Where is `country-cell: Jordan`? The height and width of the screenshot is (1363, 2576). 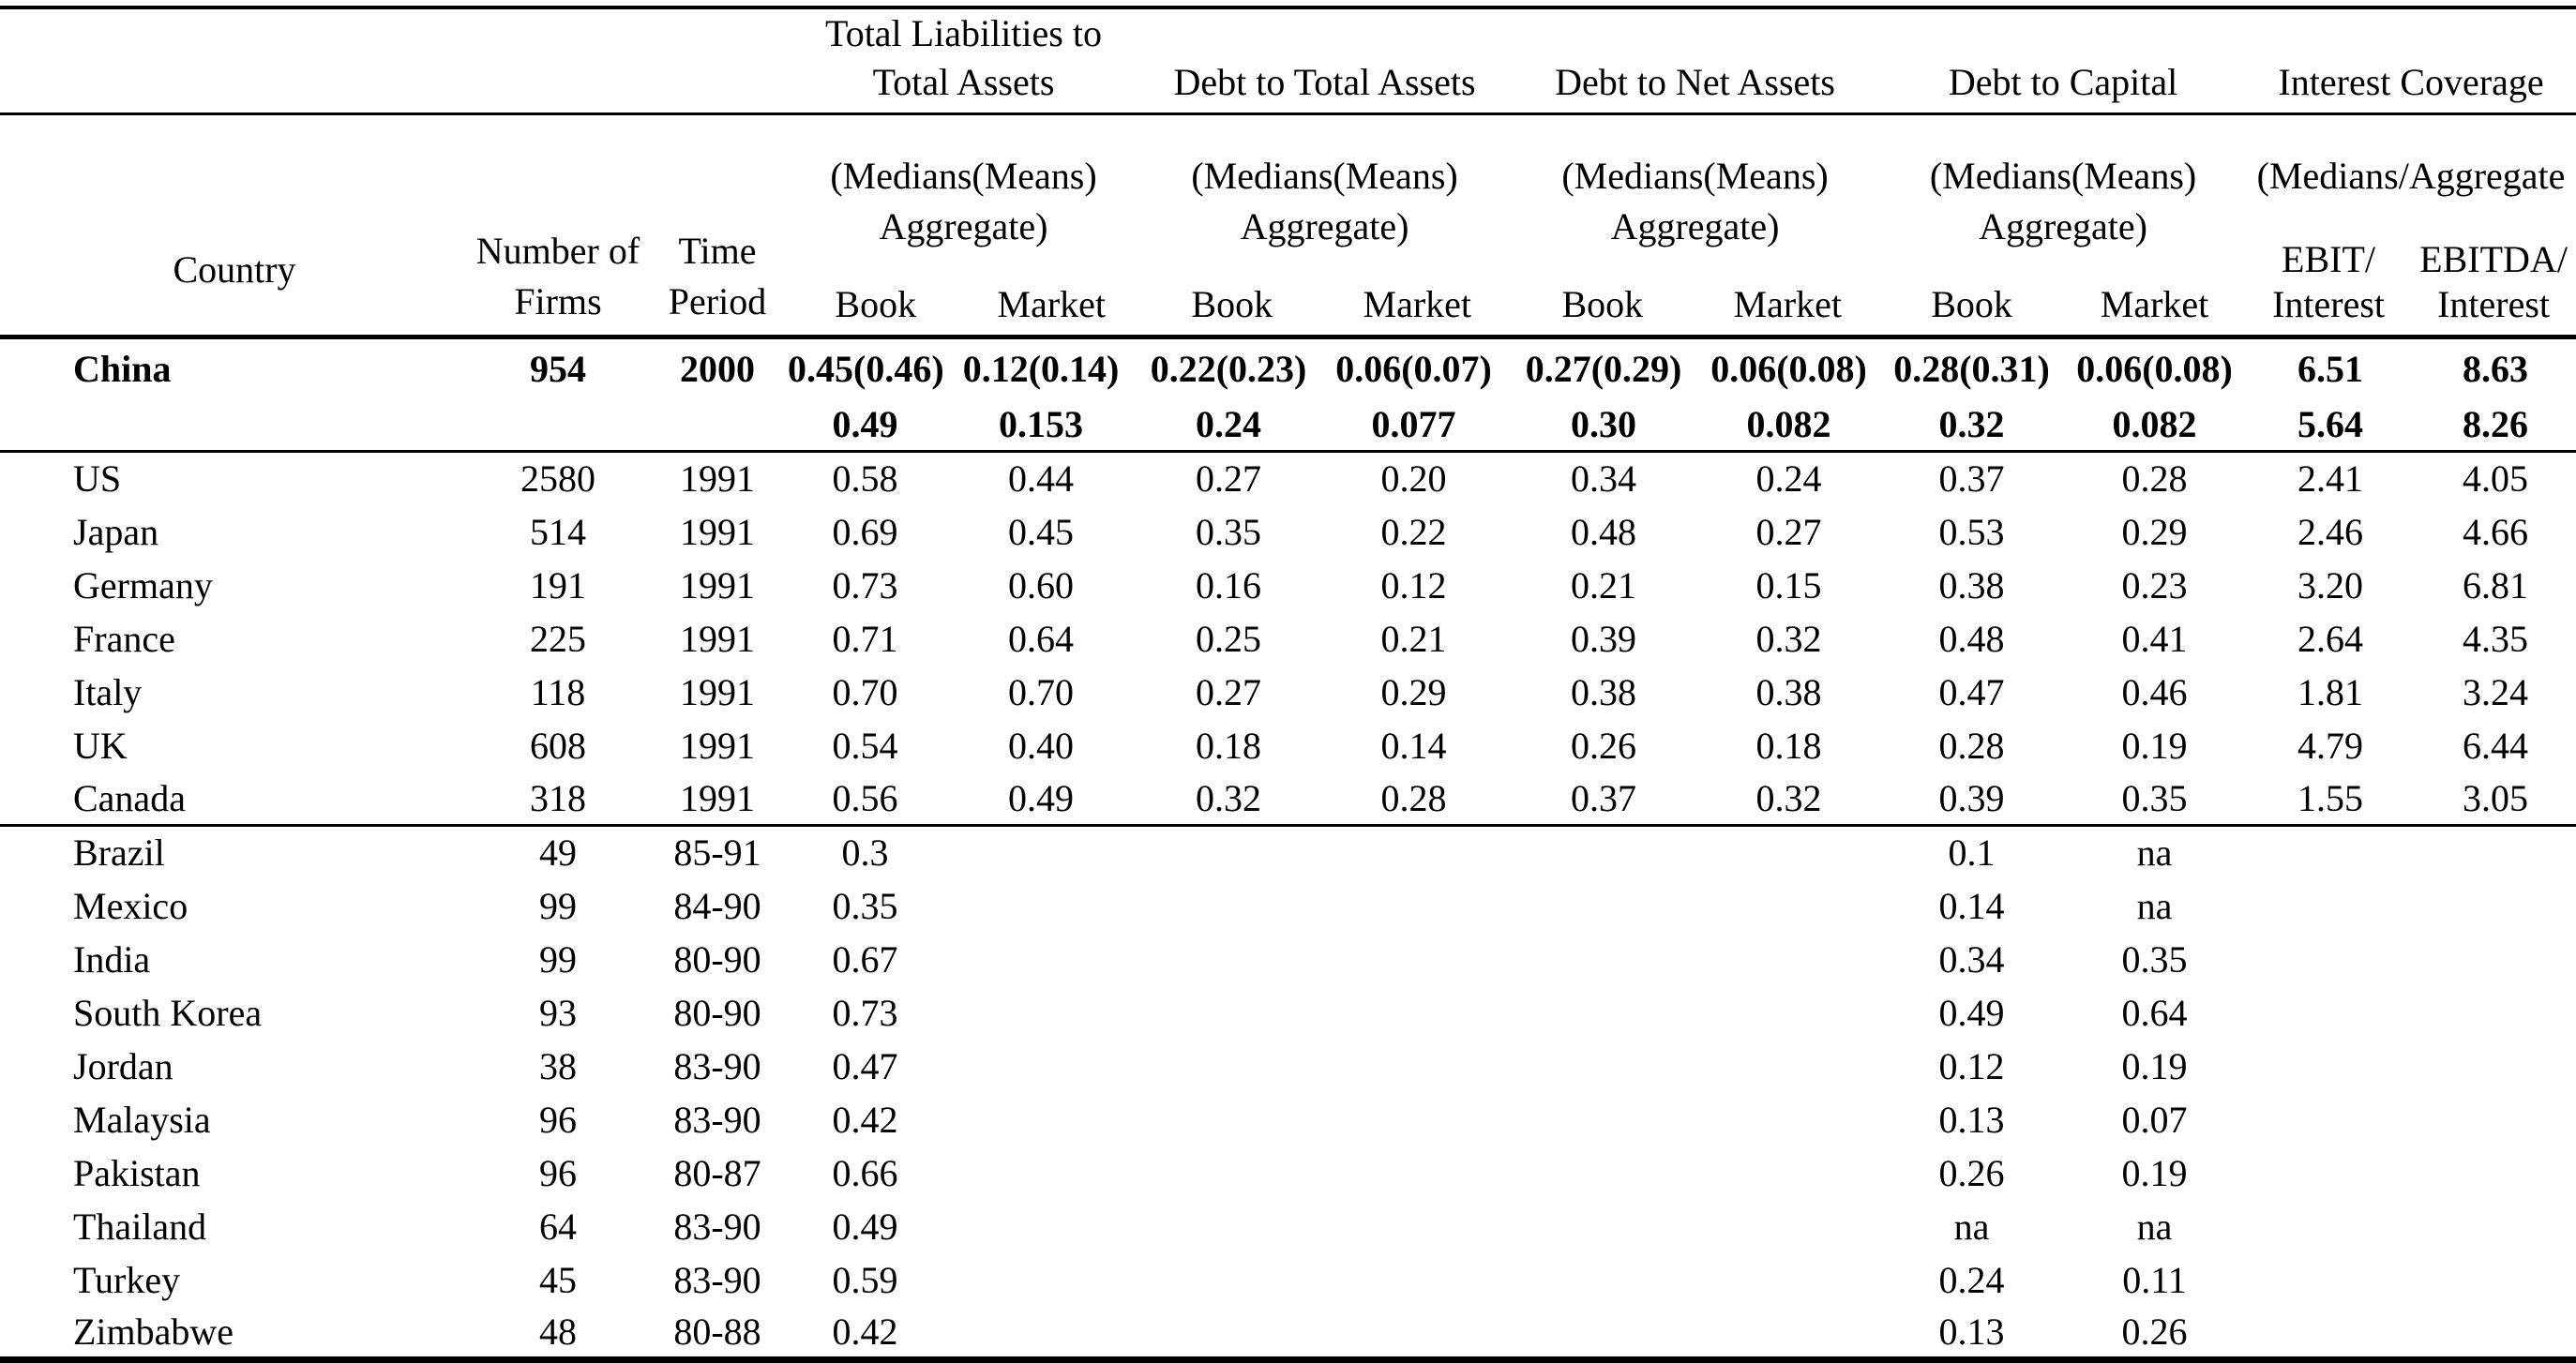 country-cell: Jordan is located at coordinates (123, 1065).